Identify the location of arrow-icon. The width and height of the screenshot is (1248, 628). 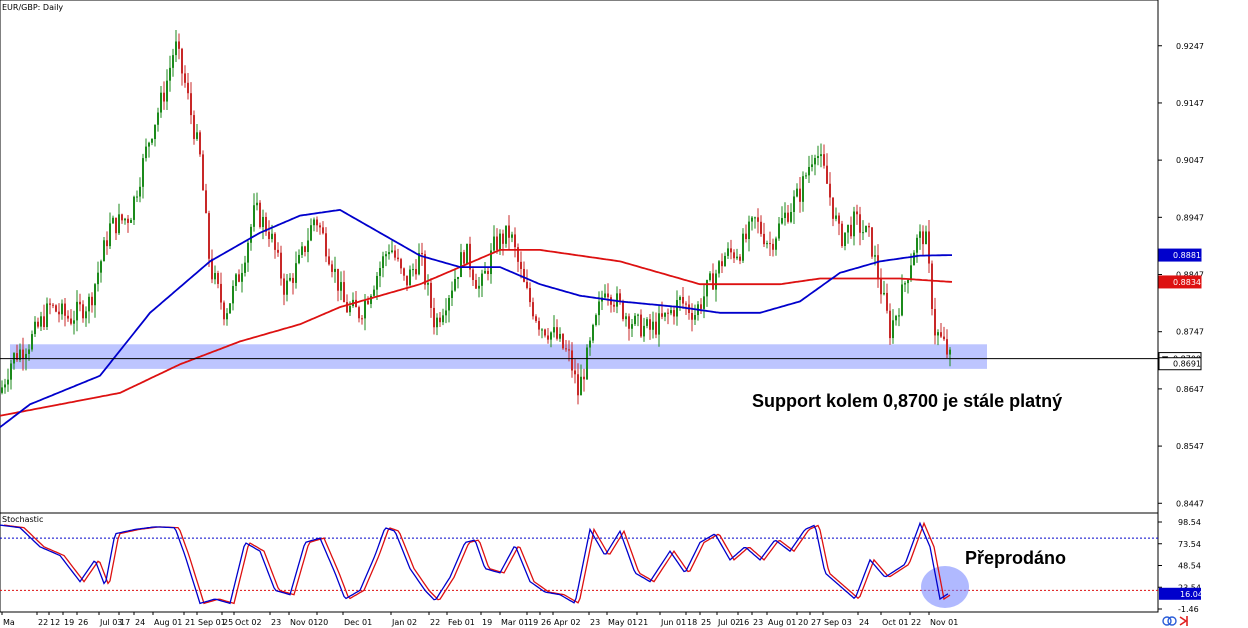
(1183, 621).